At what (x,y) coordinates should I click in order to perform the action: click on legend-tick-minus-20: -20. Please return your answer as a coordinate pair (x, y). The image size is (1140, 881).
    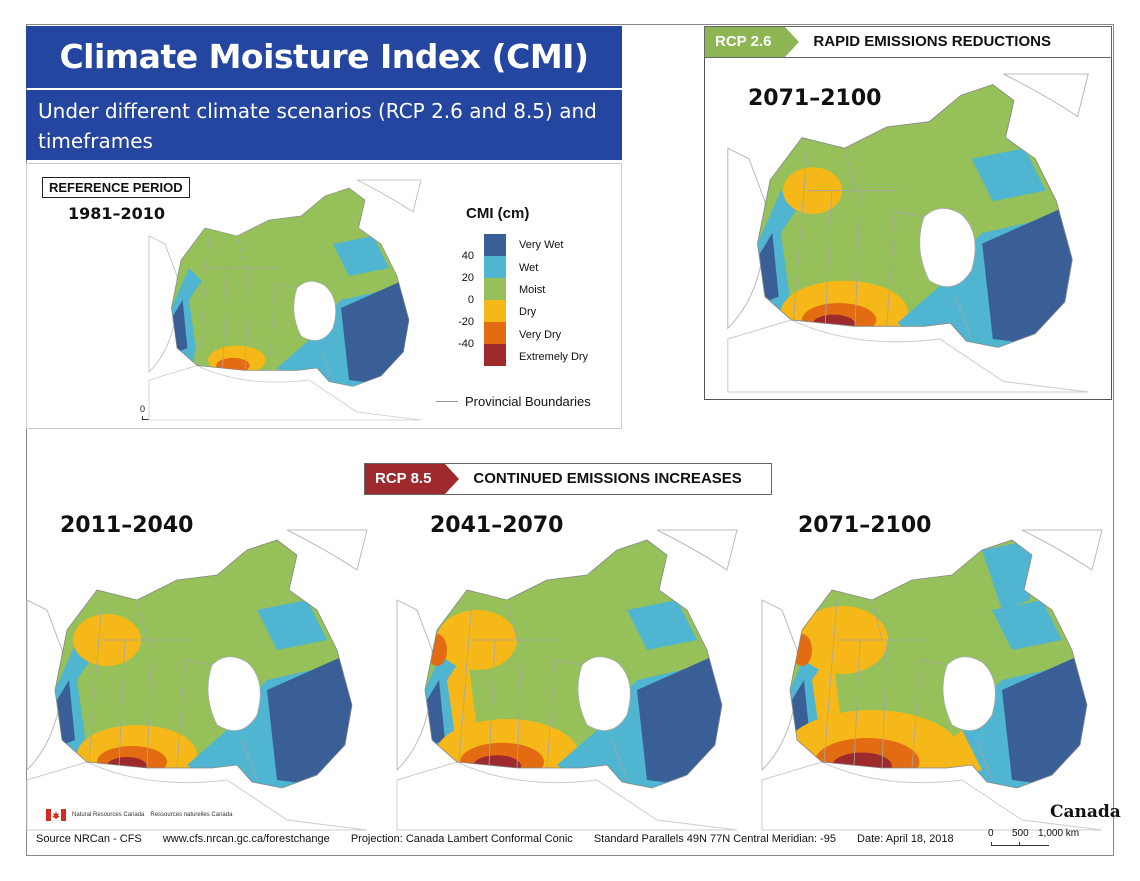
    Looking at the image, I should click on (466, 322).